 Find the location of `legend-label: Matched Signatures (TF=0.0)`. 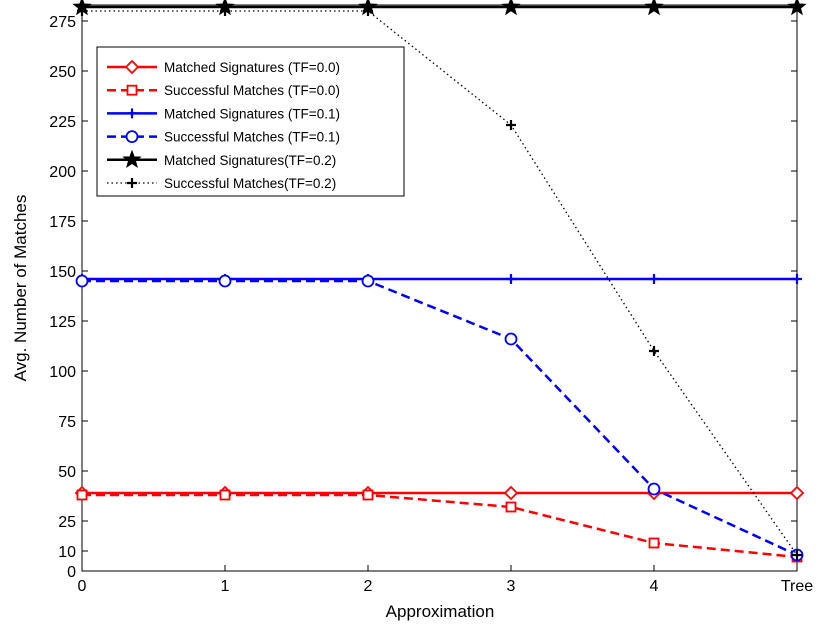

legend-label: Matched Signatures (TF=0.0) is located at coordinates (252, 67).